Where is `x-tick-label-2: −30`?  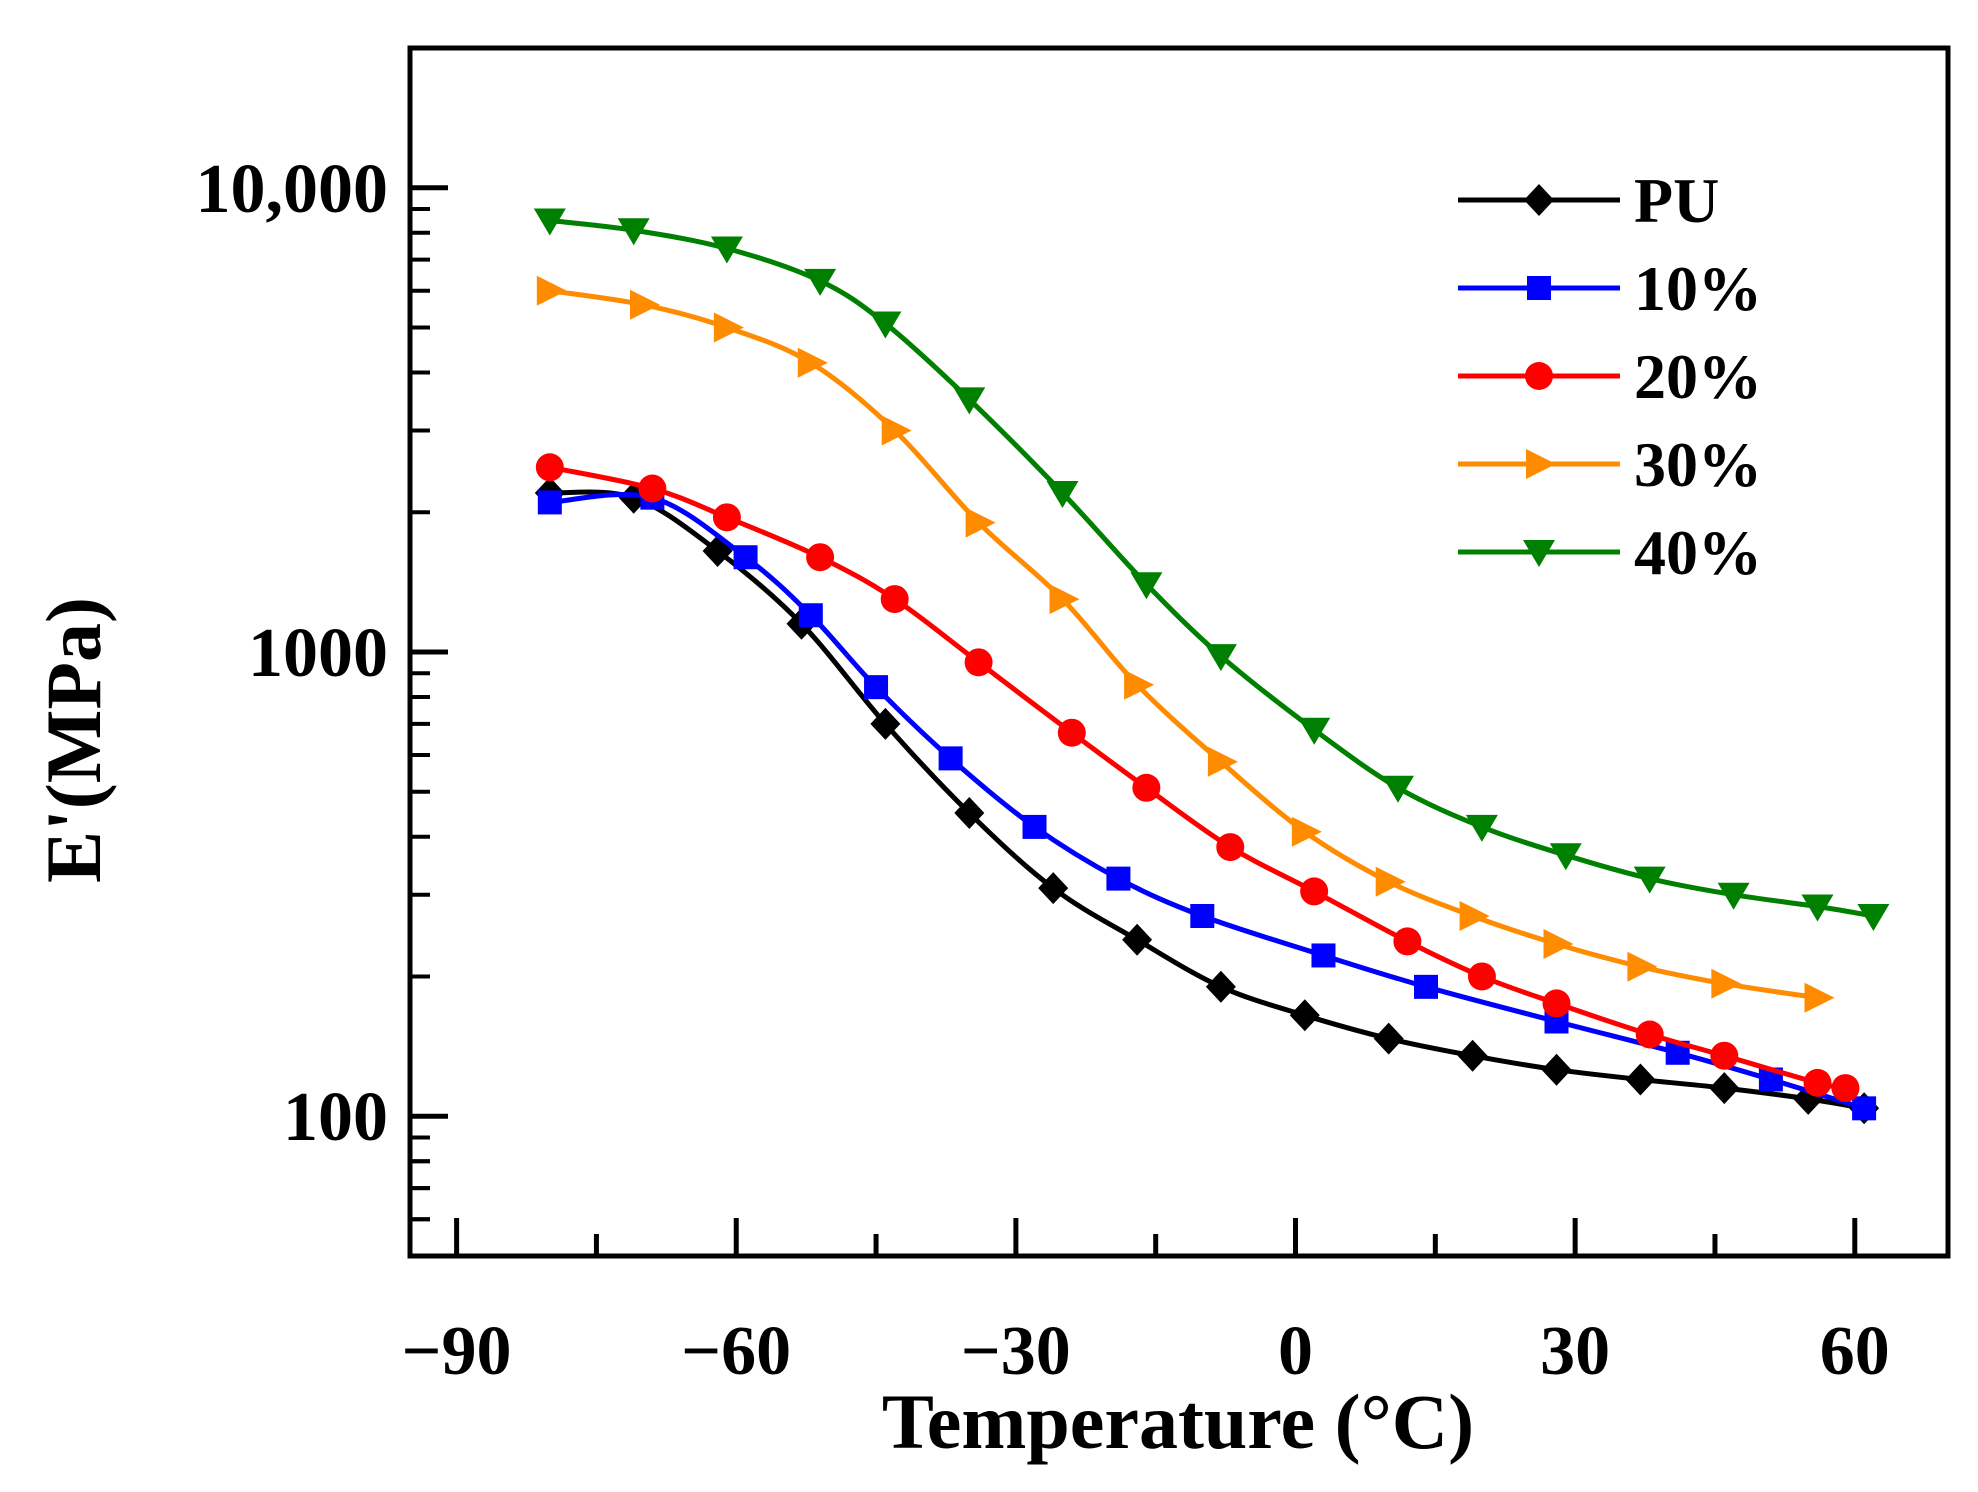
x-tick-label-2: −30 is located at coordinates (1016, 1351).